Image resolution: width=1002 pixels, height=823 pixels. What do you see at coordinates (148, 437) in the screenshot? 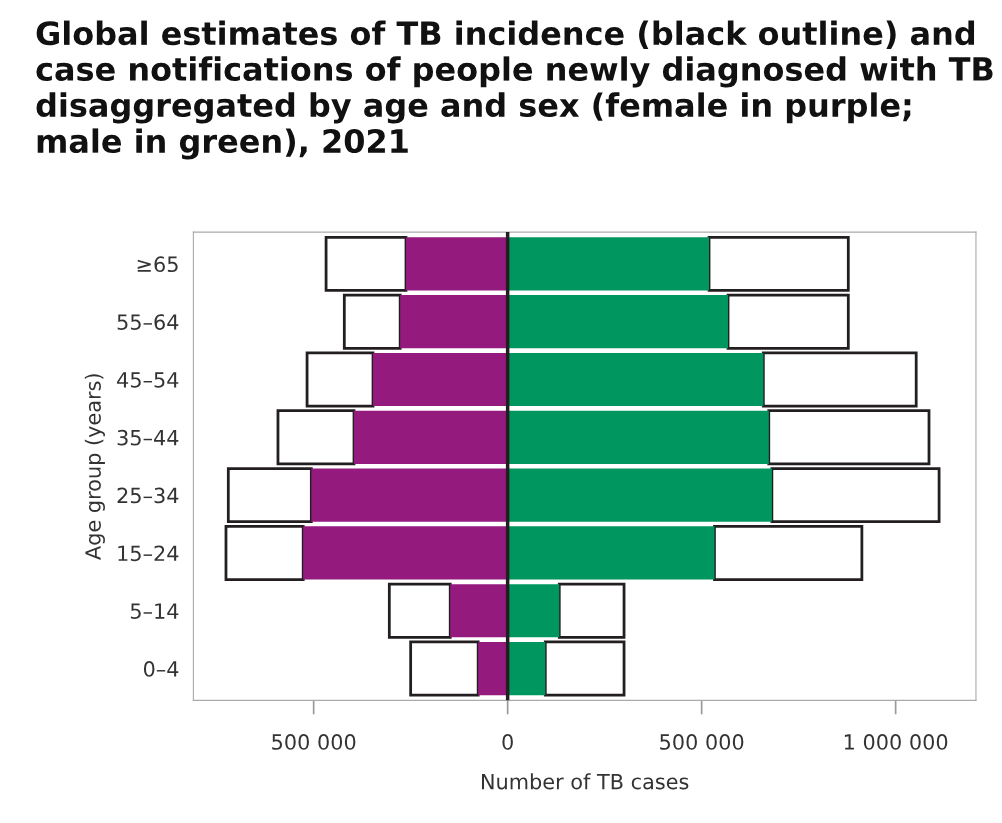
I see `y-tick-label: 35–44` at bounding box center [148, 437].